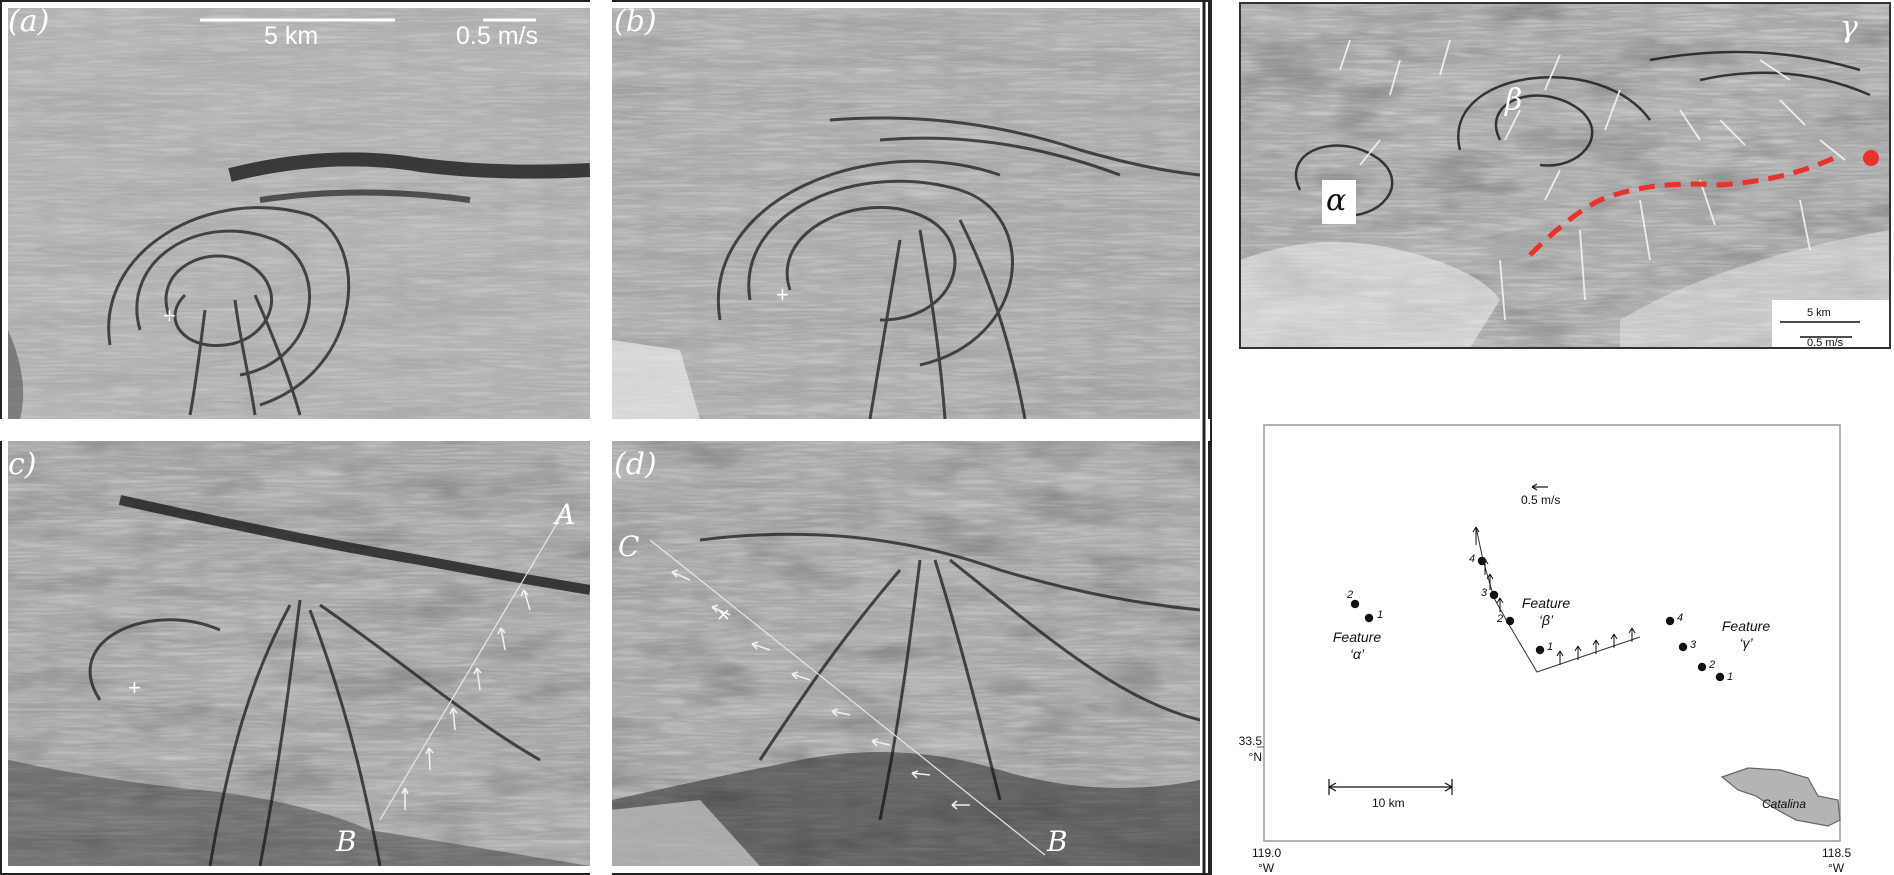 This screenshot has width=1894, height=875. I want to click on beta-velocity-arrows, so click(1554, 595).